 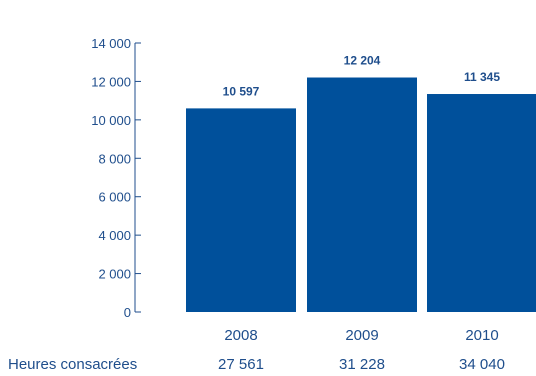 I want to click on y-tick-label: 2 000, so click(x=114, y=274).